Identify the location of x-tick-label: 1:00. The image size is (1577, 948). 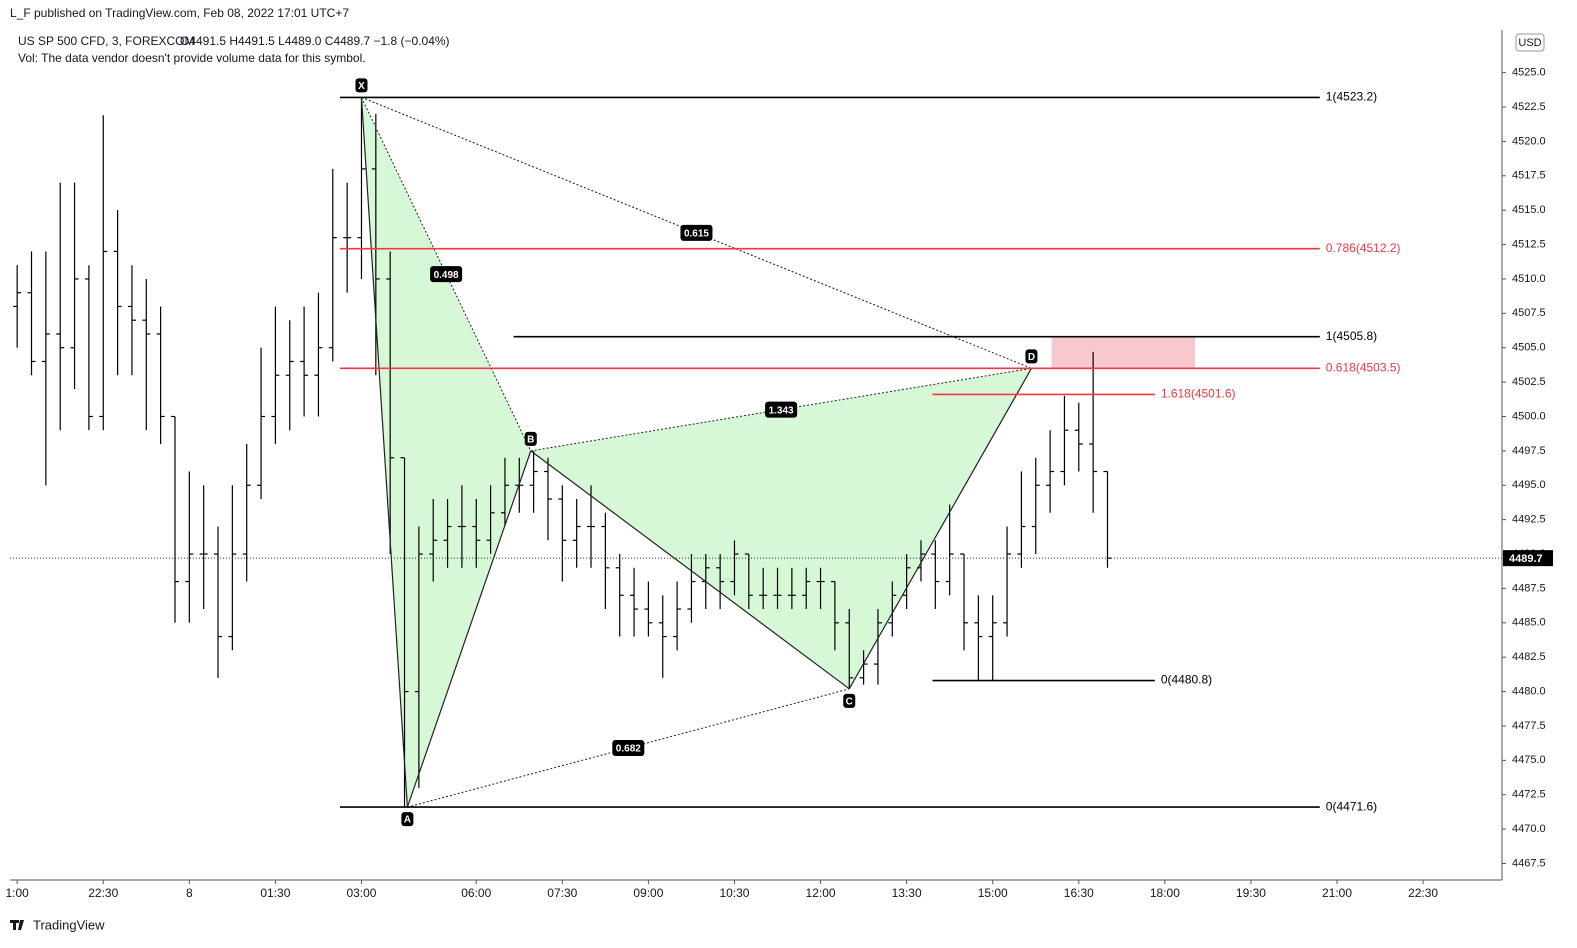
(17, 893).